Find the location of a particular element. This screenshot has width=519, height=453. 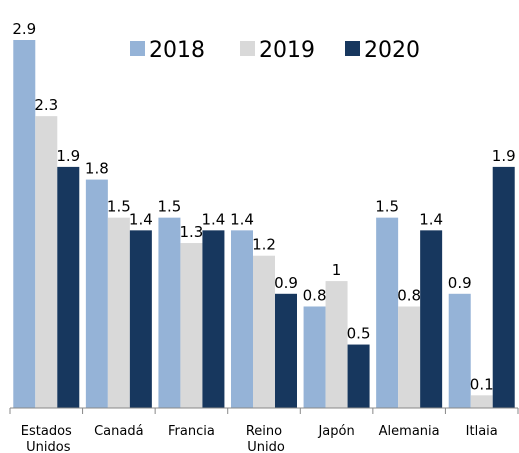

x-tick-label: Estados Unidos is located at coordinates (46, 438).